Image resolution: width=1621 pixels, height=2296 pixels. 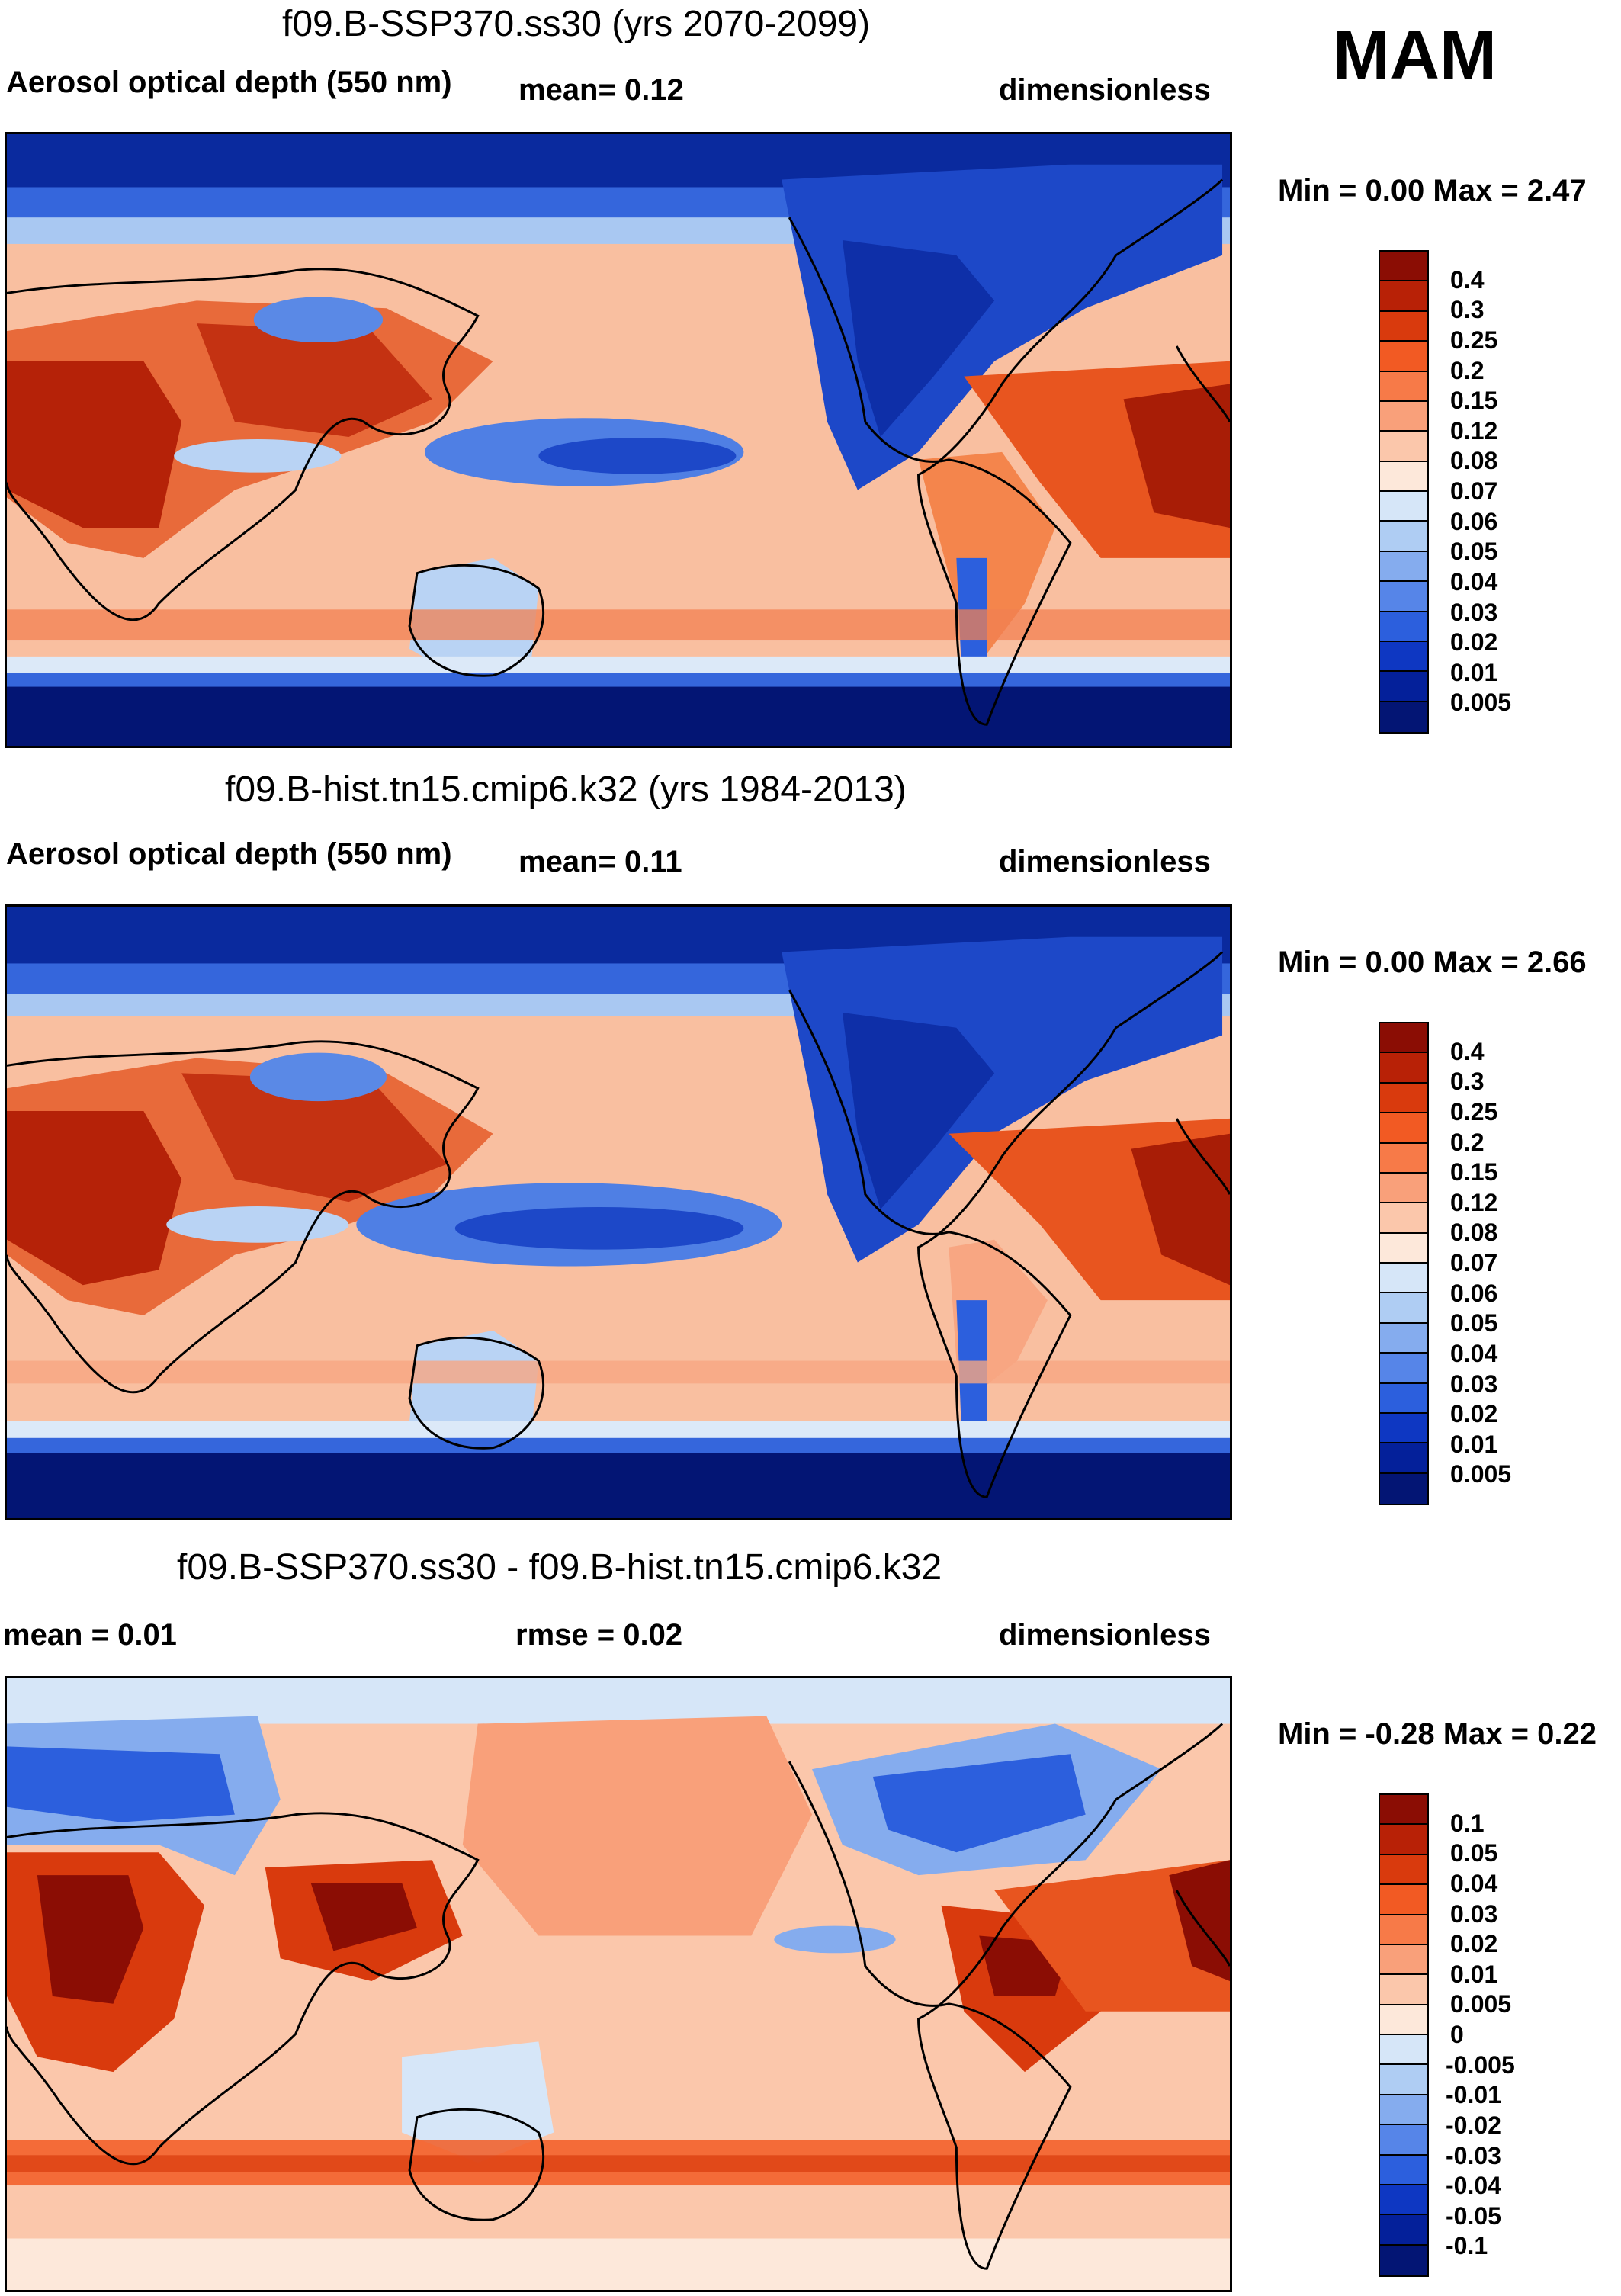 I want to click on panel-1-colorbar, so click(x=1404, y=492).